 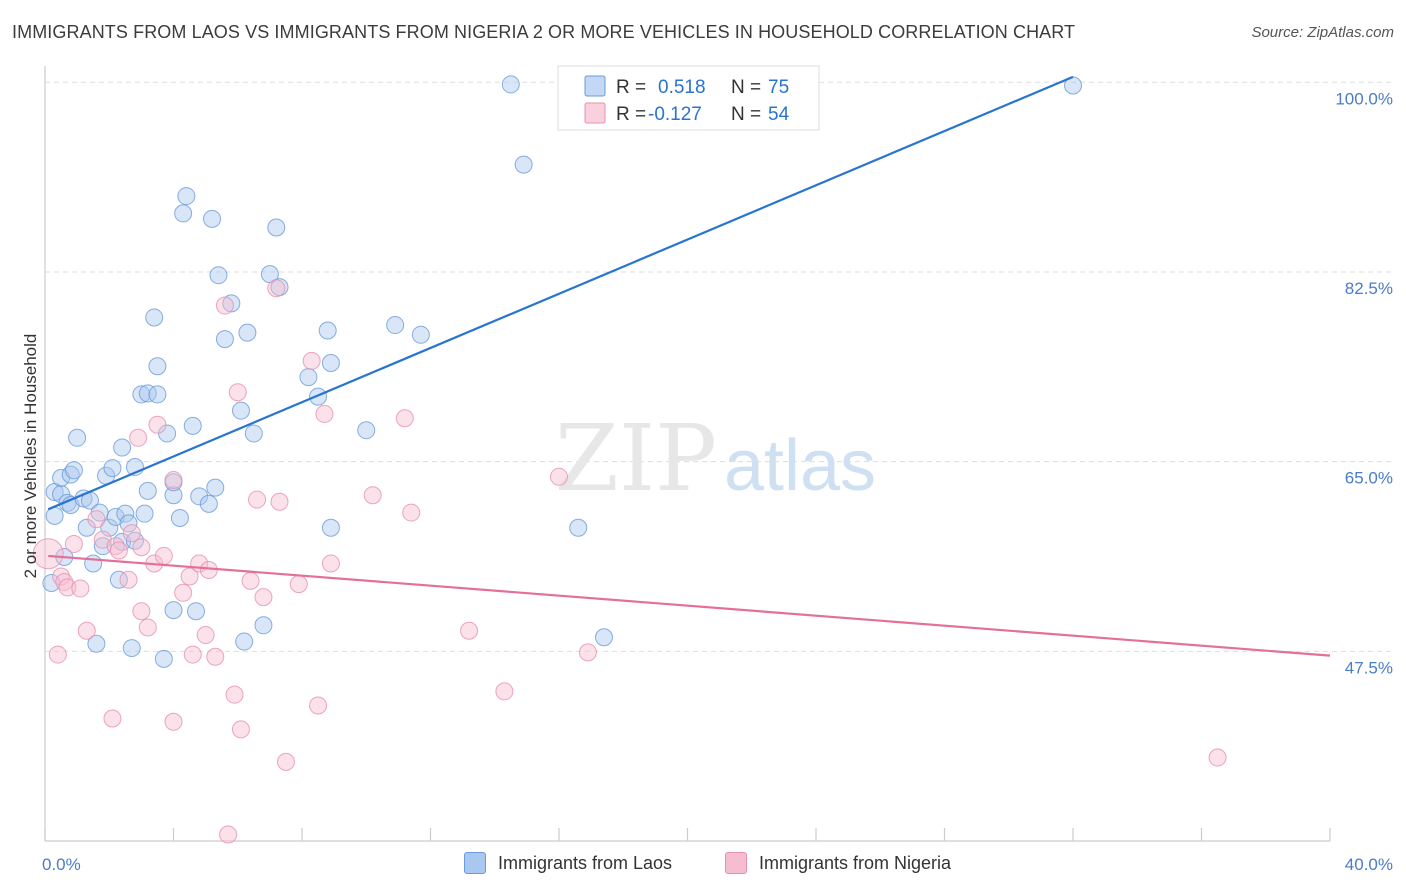 I want to click on legend-item-nigeria: Immigrants from Nigeria, so click(x=838, y=863).